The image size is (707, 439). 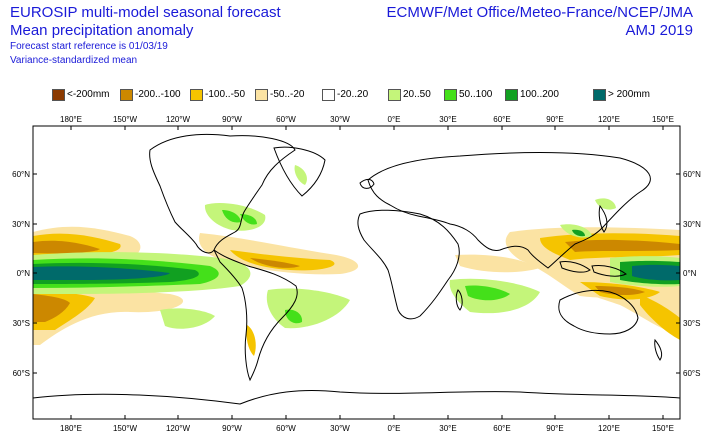 What do you see at coordinates (509, 210) in the screenshot?
I see `eurasia-coast` at bounding box center [509, 210].